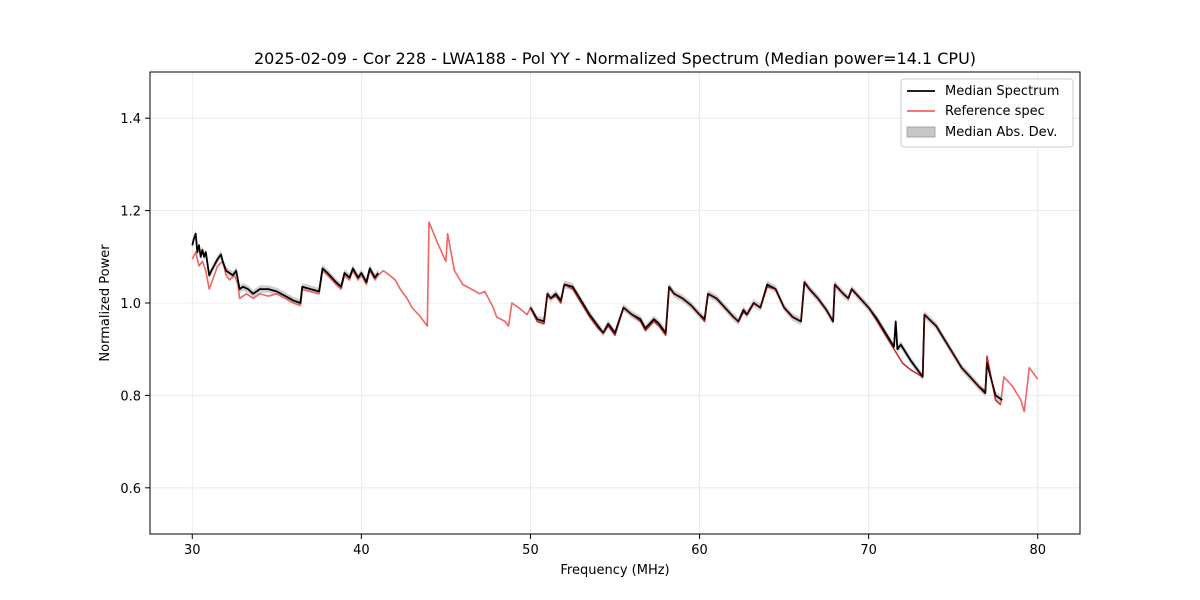 The image size is (1200, 600). Describe the element at coordinates (192, 550) in the screenshot. I see `x-tick-label-30: 30` at that location.